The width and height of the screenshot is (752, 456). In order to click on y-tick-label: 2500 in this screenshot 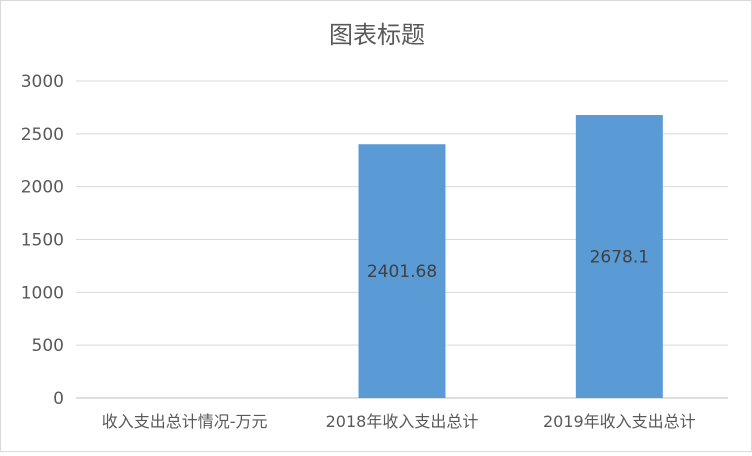, I will do `click(42, 135)`.